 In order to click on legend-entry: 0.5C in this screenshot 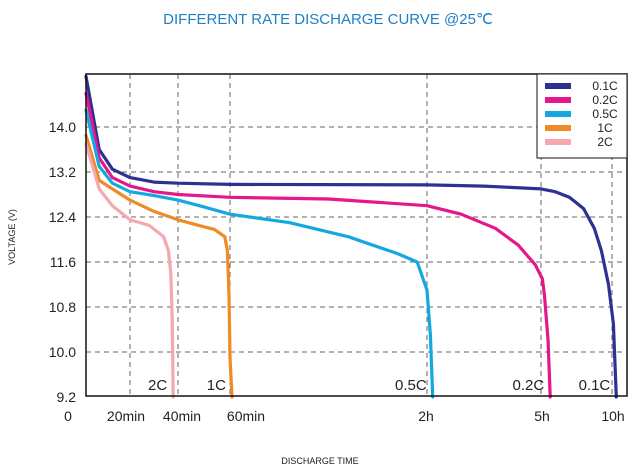, I will do `click(605, 114)`.